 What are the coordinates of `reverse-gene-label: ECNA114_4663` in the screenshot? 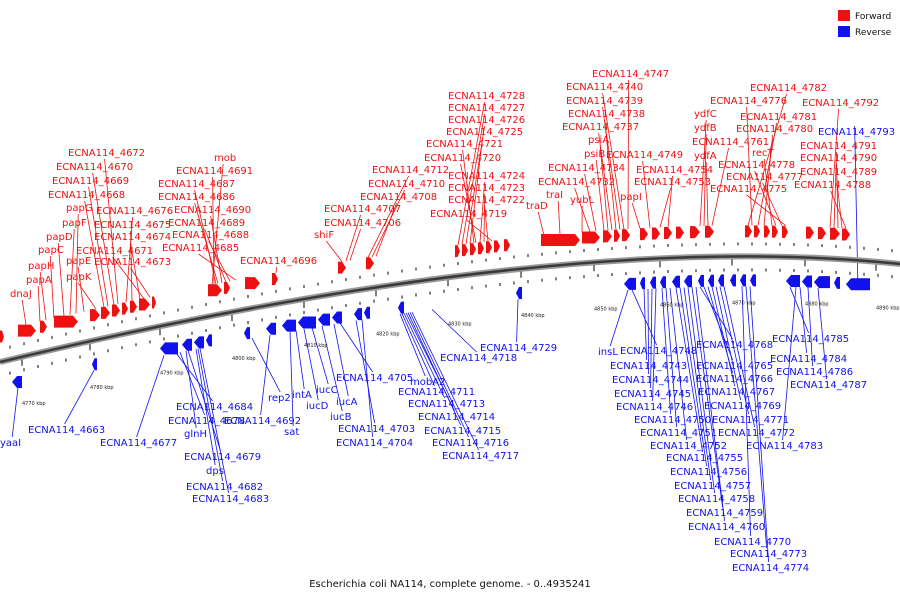 It's located at (66, 430).